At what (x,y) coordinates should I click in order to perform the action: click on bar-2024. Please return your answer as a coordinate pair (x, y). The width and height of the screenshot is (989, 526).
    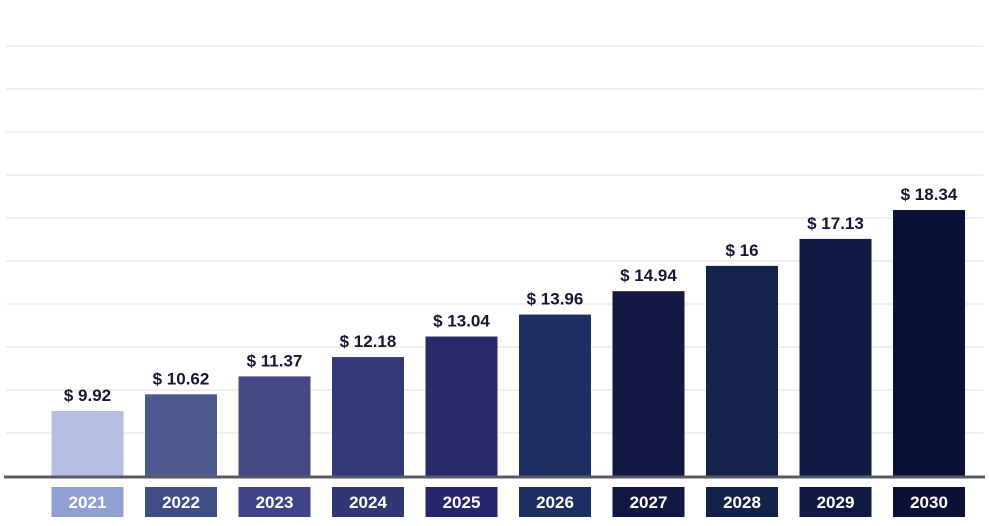
    Looking at the image, I should click on (368, 417).